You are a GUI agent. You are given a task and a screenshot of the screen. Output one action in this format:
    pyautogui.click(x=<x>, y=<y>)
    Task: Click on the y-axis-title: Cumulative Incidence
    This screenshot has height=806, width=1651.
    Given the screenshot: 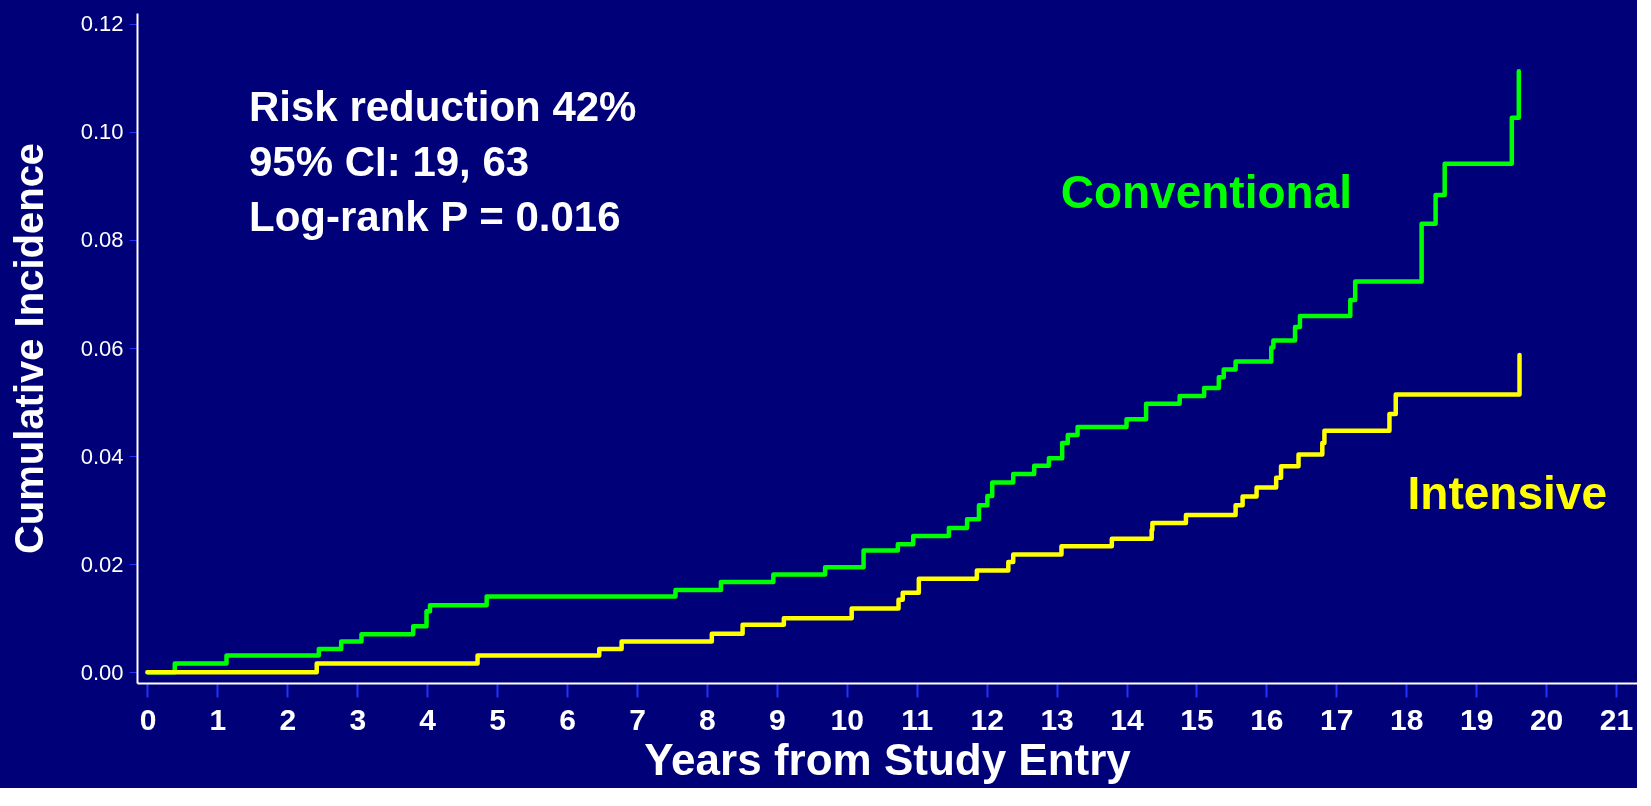 What is the action you would take?
    pyautogui.click(x=28, y=348)
    